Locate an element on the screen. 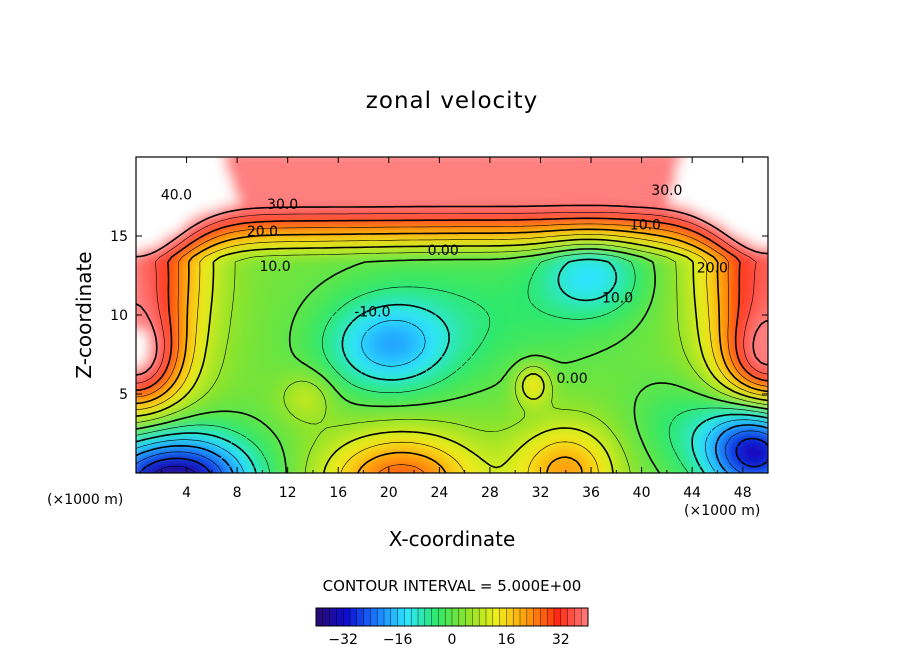  colorbar-tick-label: 0 is located at coordinates (452, 640).